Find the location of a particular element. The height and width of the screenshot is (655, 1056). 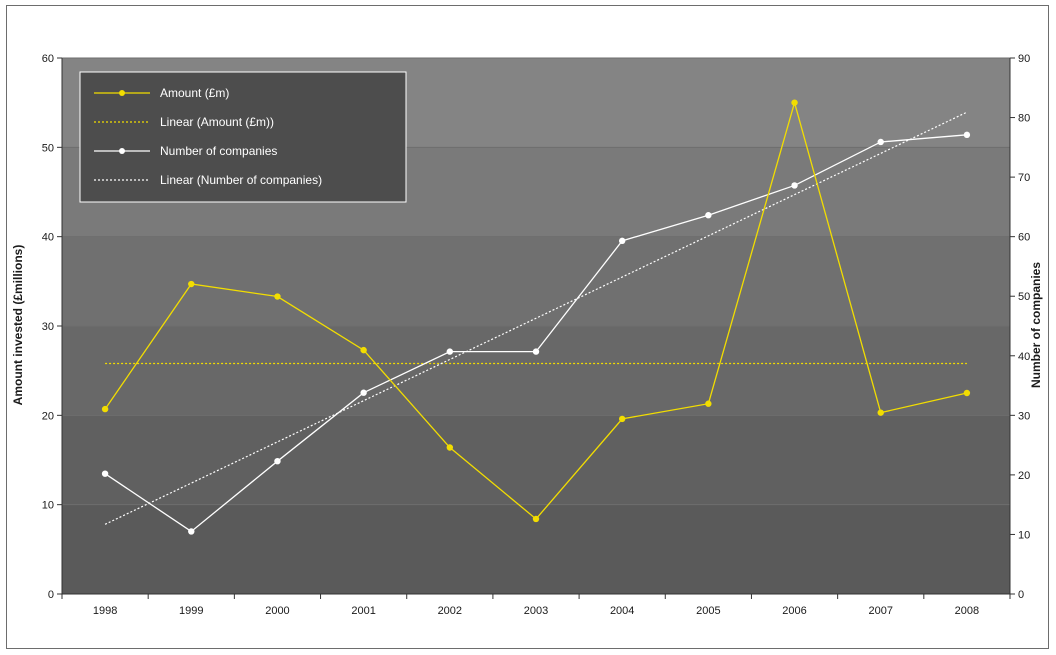

y-right-tick-label: 0 is located at coordinates (1021, 595).